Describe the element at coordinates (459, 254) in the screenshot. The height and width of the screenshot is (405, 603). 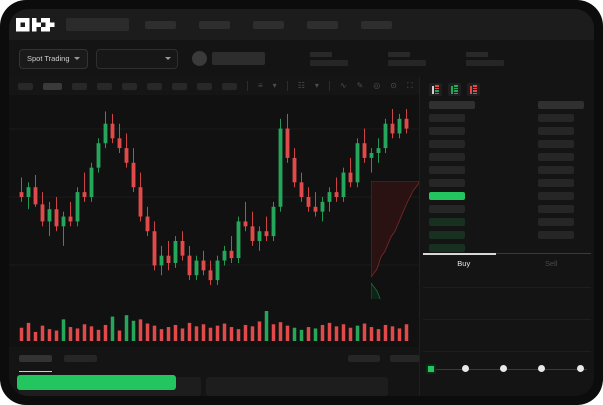
I see `buy-tab-active-indicator` at that location.